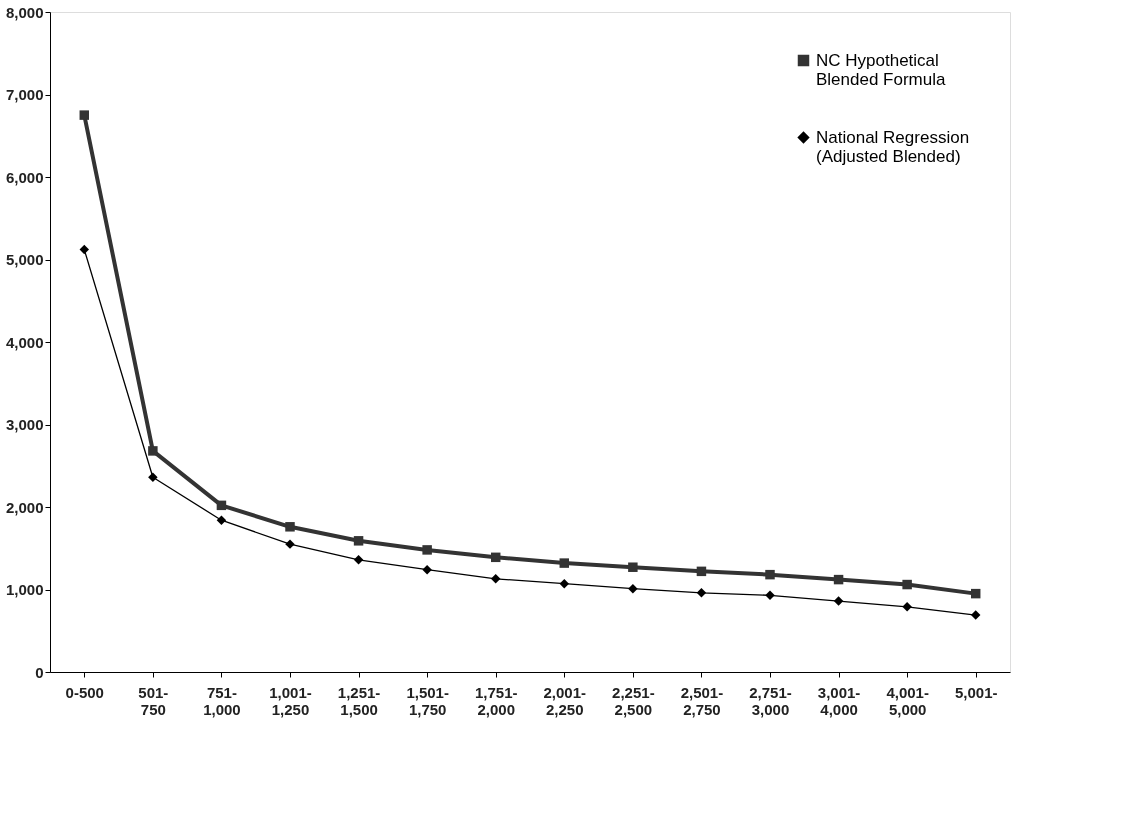  Describe the element at coordinates (24, 12) in the screenshot. I see `y-tick-label: 8,000` at that location.